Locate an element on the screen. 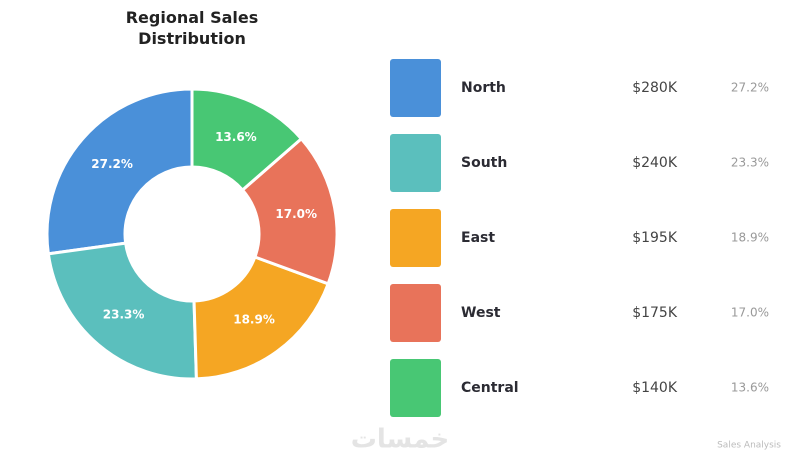 Image resolution: width=800 pixels, height=460 pixels. legend-name: East is located at coordinates (478, 238).